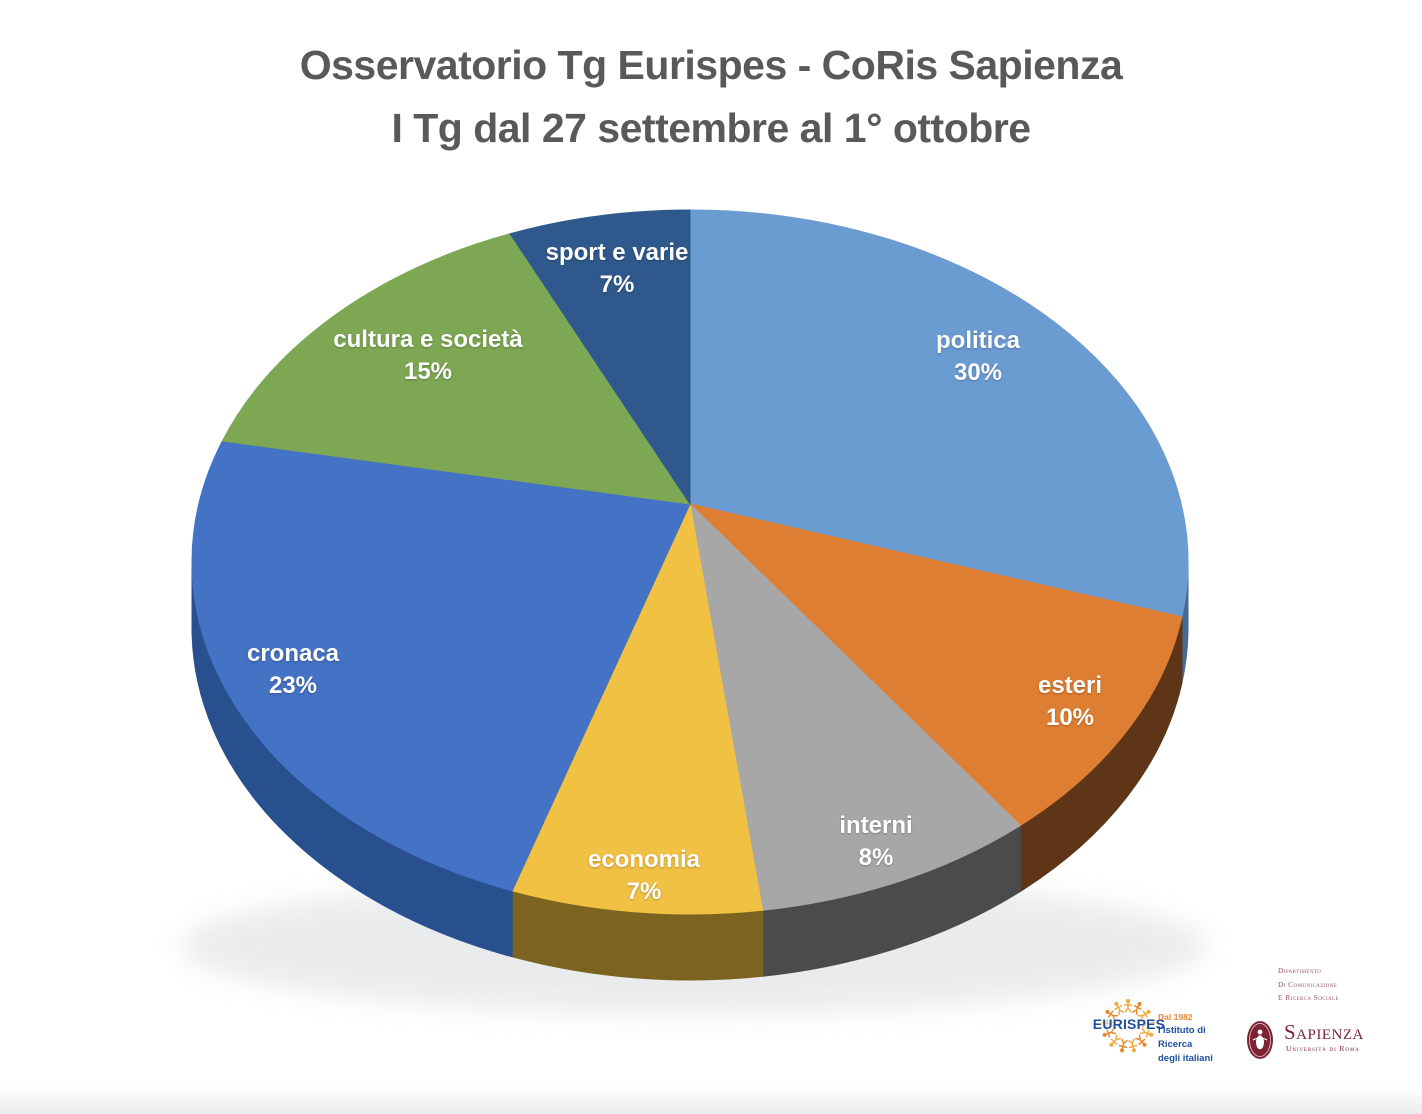 The height and width of the screenshot is (1114, 1422). I want to click on pie-slice-interni, so click(855, 706).